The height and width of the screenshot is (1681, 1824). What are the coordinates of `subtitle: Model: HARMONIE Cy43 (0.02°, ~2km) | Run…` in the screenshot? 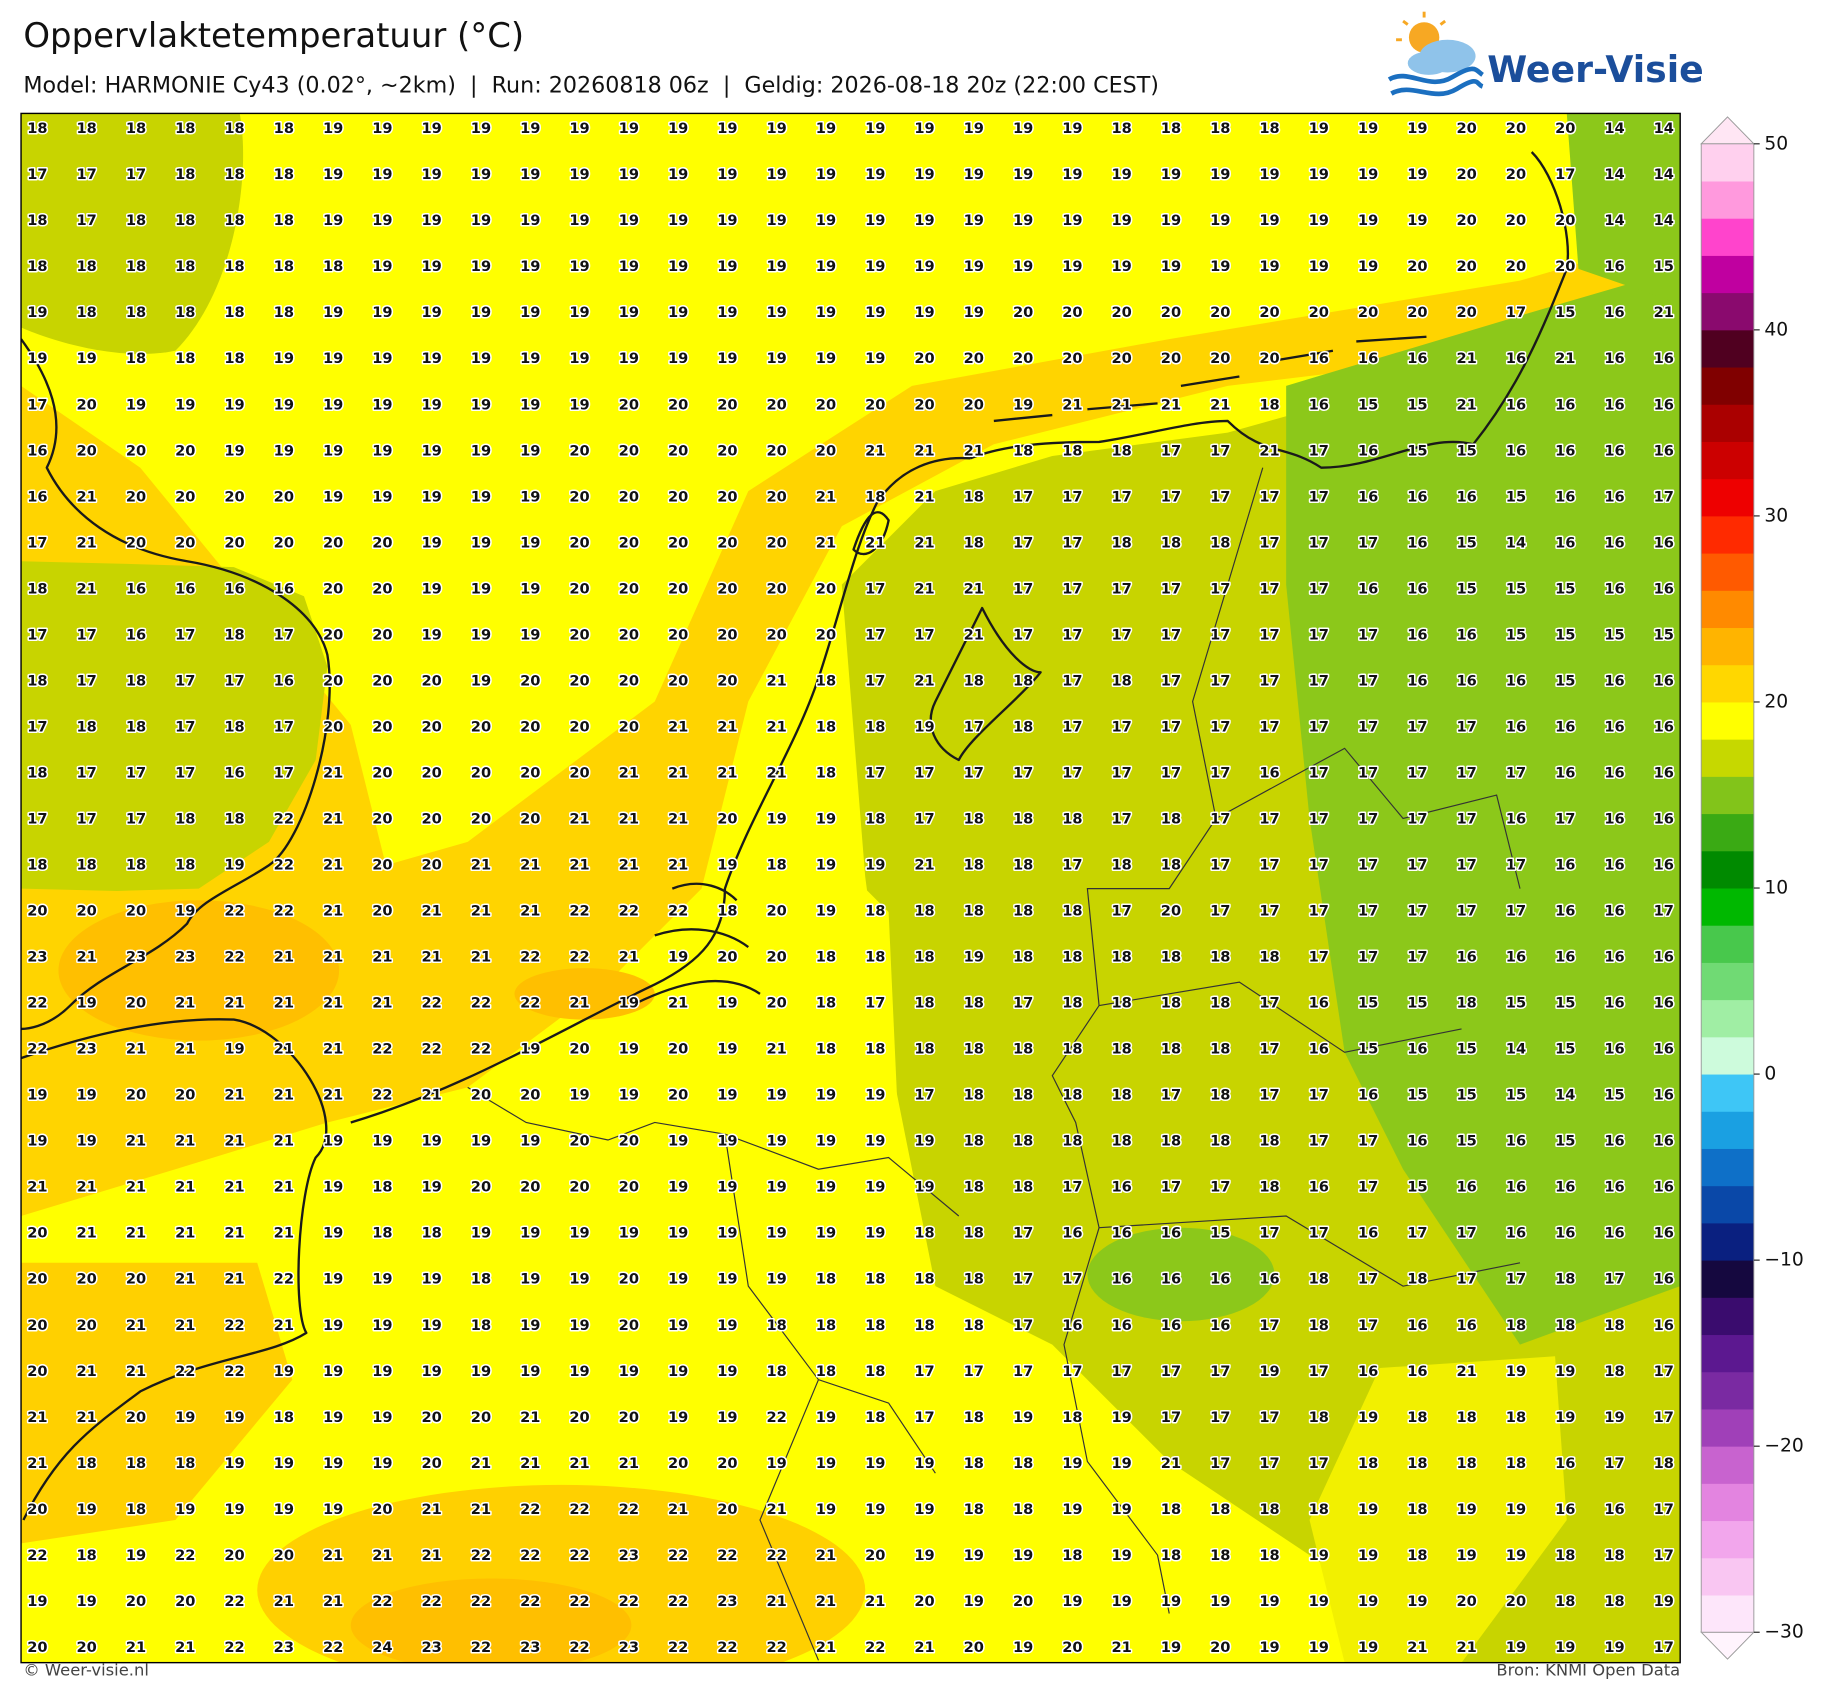 It's located at (591, 85).